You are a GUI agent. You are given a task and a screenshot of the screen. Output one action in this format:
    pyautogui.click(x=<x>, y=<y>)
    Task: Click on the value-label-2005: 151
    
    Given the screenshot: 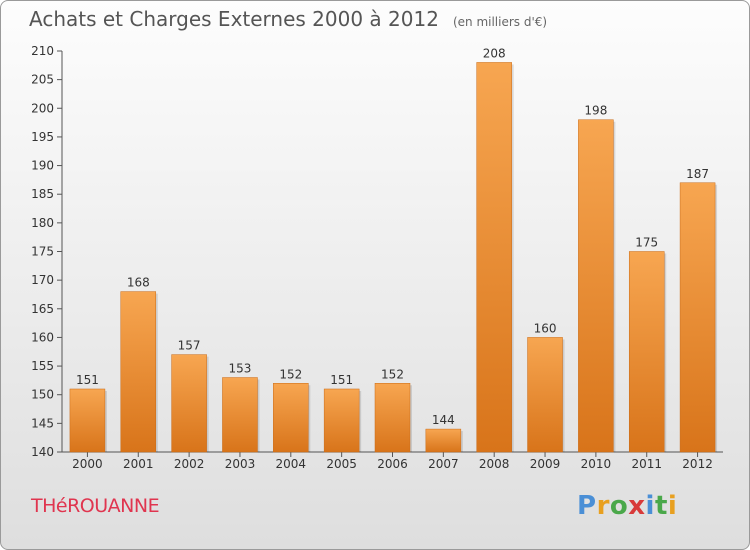 What is the action you would take?
    pyautogui.click(x=341, y=380)
    